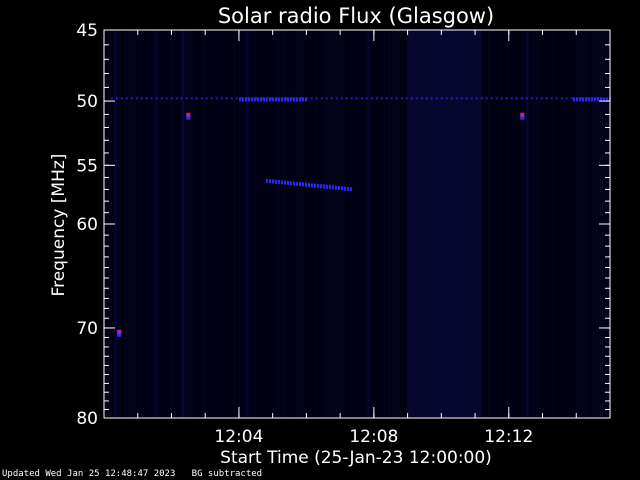  What do you see at coordinates (308, 185) in the screenshot?
I see `emission-band` at bounding box center [308, 185].